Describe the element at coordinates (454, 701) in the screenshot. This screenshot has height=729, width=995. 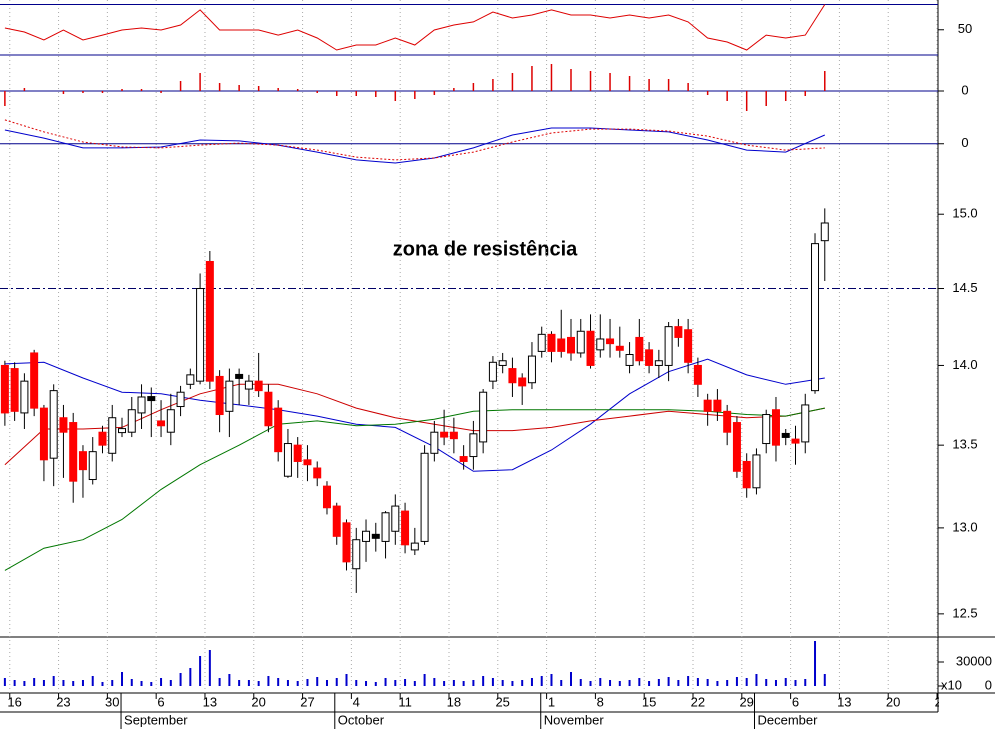
I see `x-tick-label: 18` at that location.